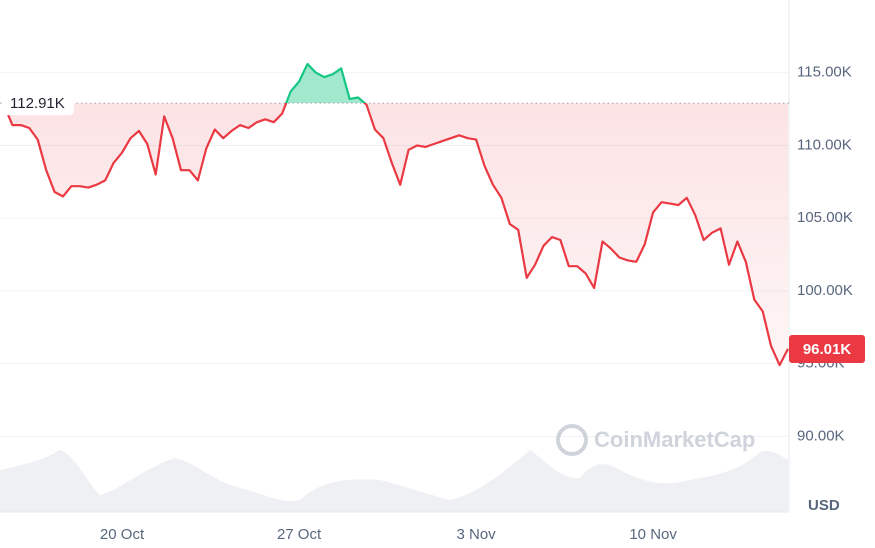 This screenshot has height=548, width=875. I want to click on x-tick-label: 3 Nov, so click(476, 534).